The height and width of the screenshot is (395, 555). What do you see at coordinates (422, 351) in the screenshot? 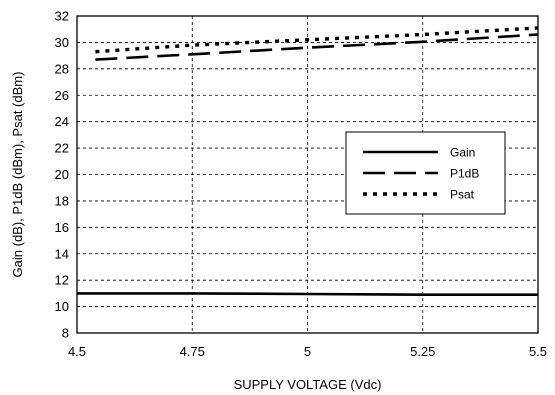
I see `x-tick-label: 5.25` at bounding box center [422, 351].